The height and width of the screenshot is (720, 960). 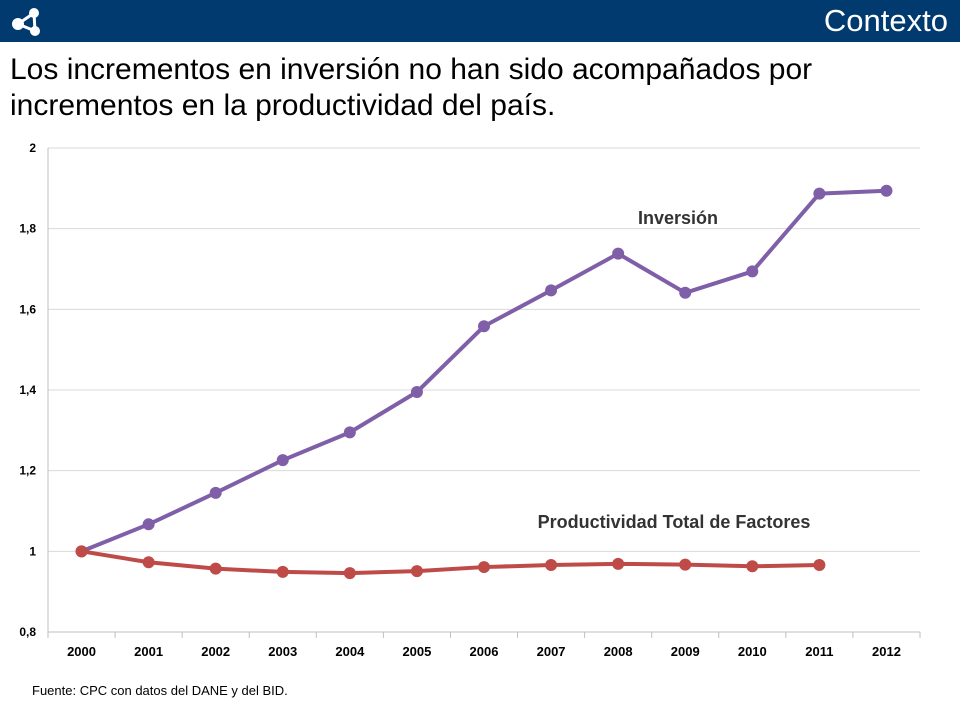 What do you see at coordinates (685, 651) in the screenshot?
I see `x-tick-label: 2009` at bounding box center [685, 651].